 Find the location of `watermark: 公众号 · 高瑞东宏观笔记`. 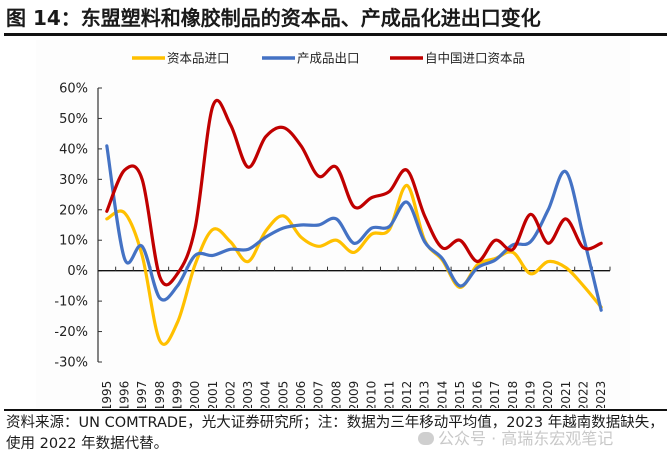

watermark: 公众号 · 高瑞东宏观笔记 is located at coordinates (515, 437).